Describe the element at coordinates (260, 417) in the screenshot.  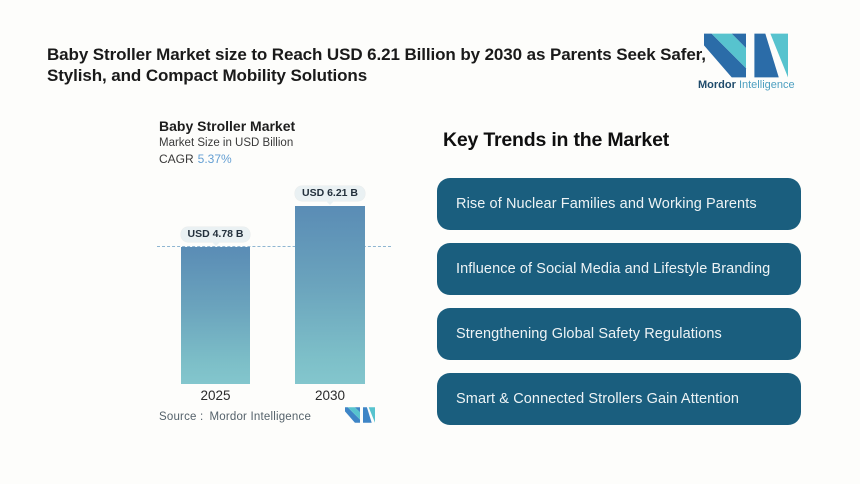
I see `source-value: Mordor Intelligence` at that location.